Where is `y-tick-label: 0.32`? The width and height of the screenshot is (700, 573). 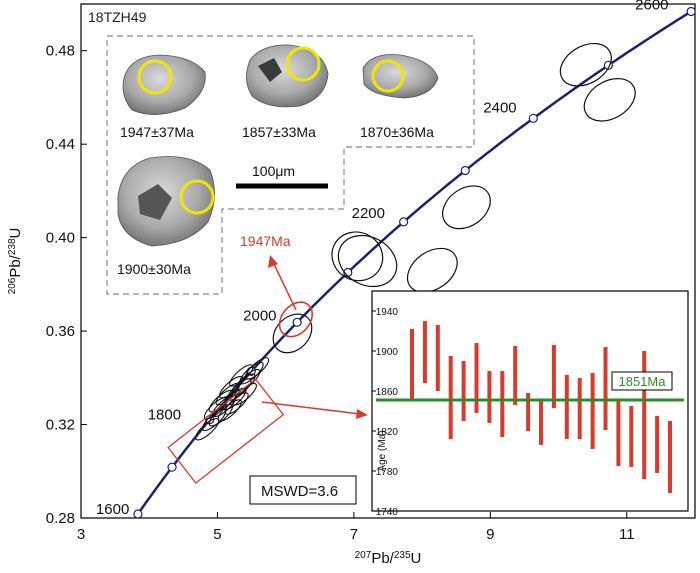 y-tick-label: 0.32 is located at coordinates (60, 425).